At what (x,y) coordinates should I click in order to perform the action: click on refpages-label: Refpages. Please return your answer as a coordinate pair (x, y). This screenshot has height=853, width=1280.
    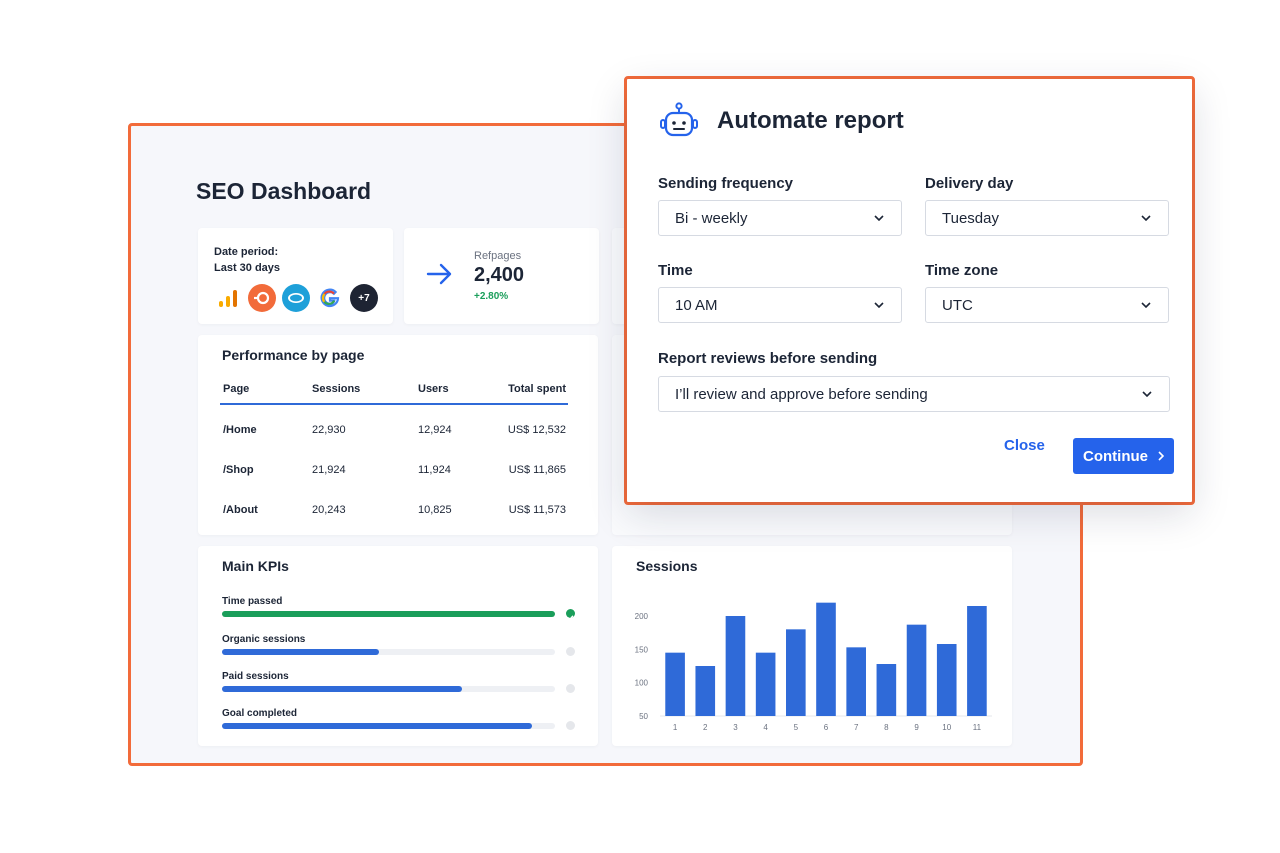
    Looking at the image, I should click on (498, 256).